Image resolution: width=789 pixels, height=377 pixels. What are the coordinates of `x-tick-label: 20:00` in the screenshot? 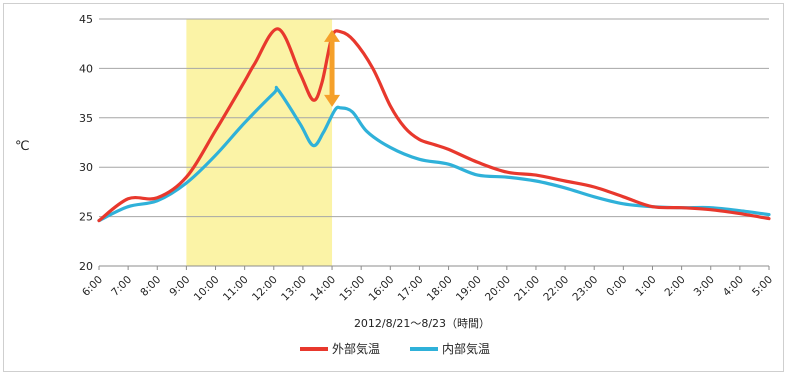 It's located at (498, 289).